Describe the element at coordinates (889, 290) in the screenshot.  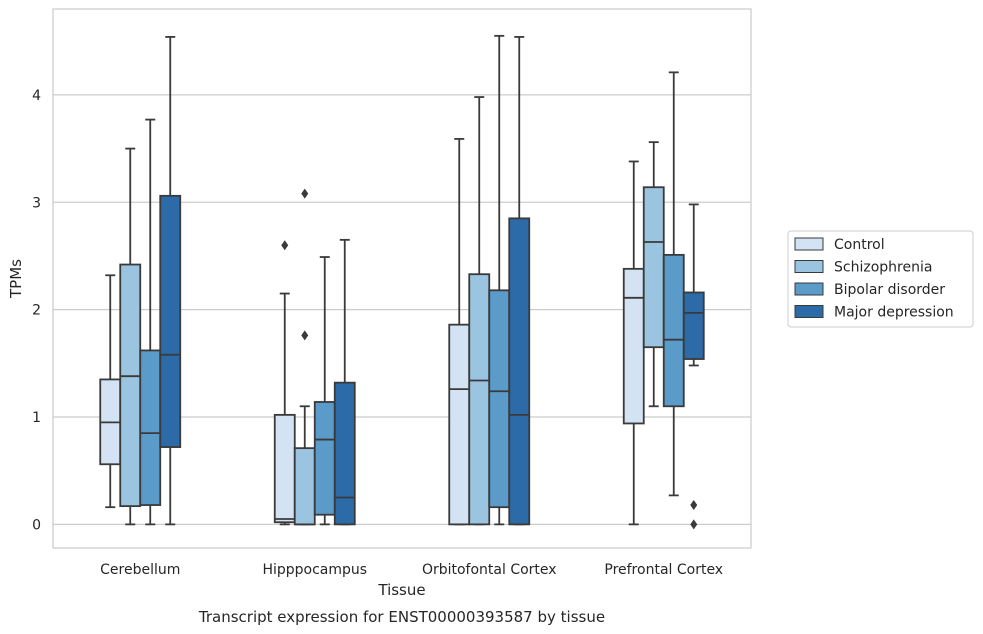
I see `legend-label: Bipolar disorder` at that location.